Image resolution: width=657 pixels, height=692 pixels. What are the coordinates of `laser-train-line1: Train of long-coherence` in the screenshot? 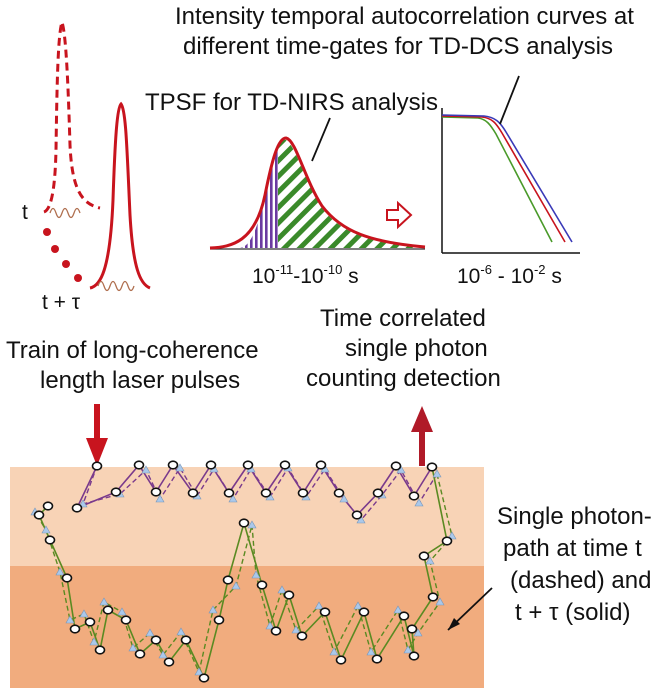 It's located at (132, 350).